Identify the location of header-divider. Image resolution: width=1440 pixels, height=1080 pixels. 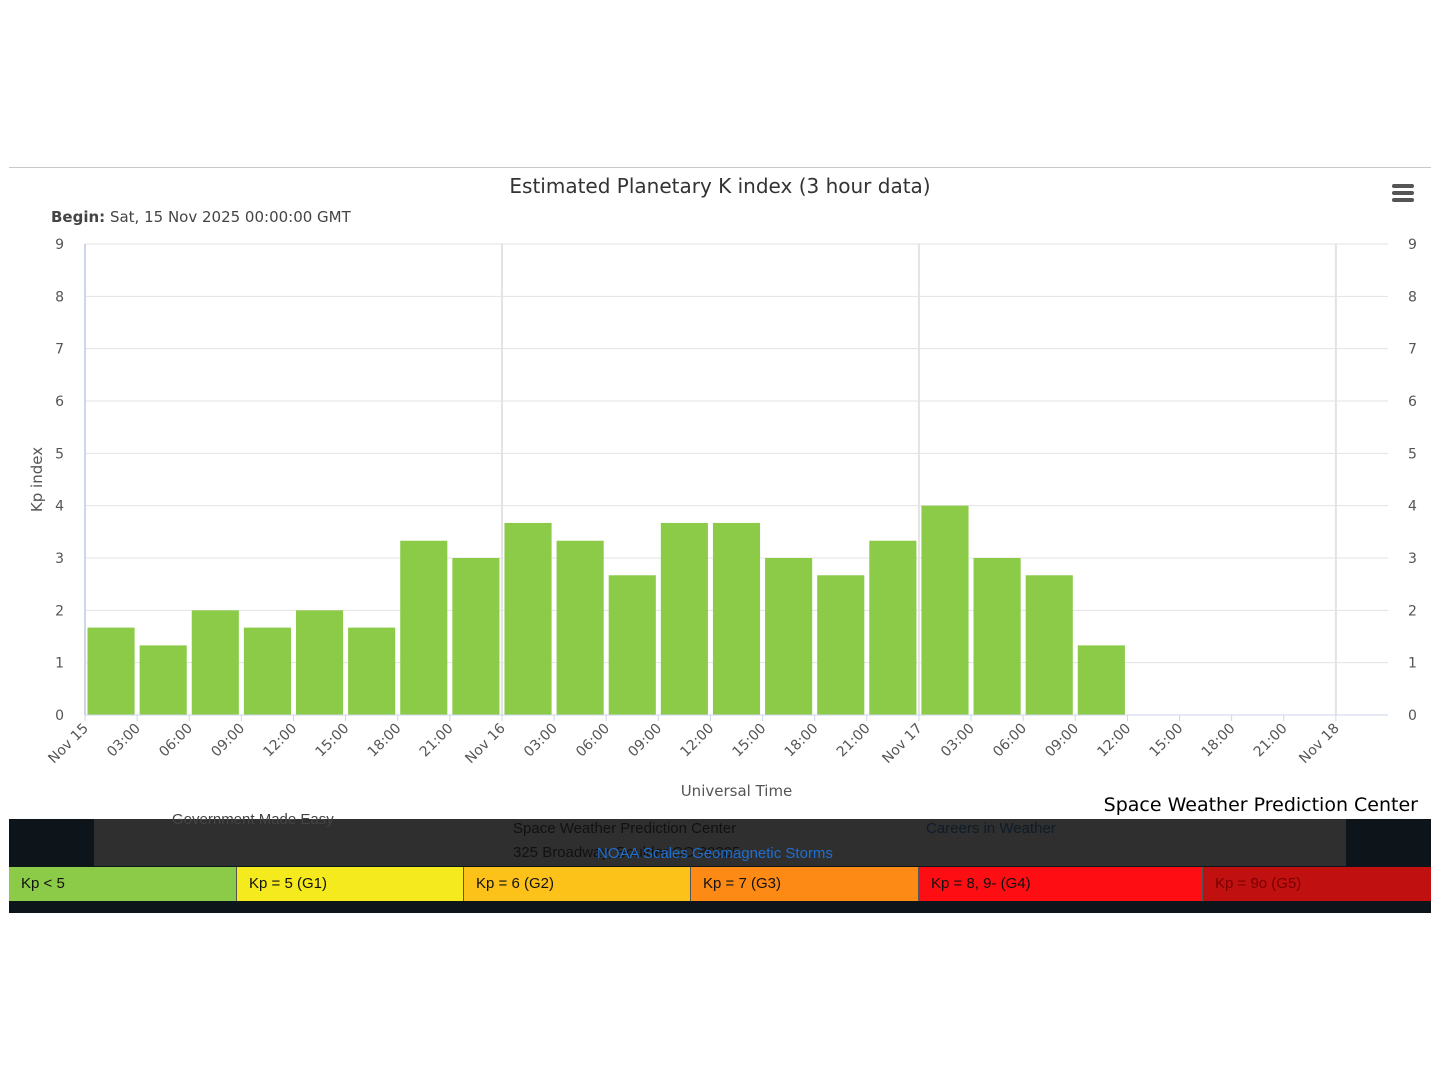
(720, 167).